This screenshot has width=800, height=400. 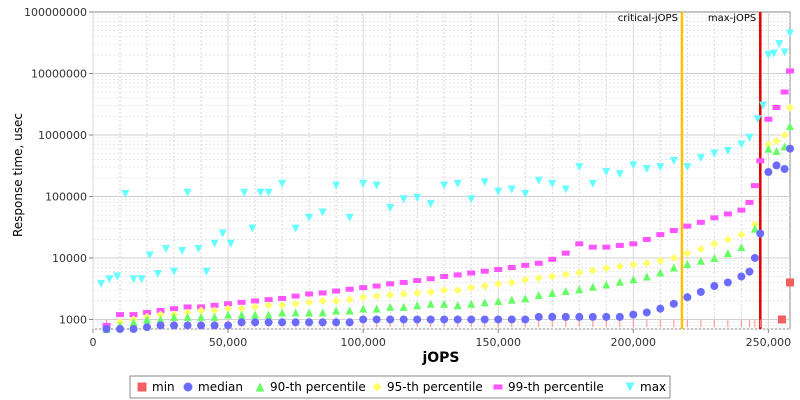 I want to click on legend-label-median: median, so click(x=220, y=387).